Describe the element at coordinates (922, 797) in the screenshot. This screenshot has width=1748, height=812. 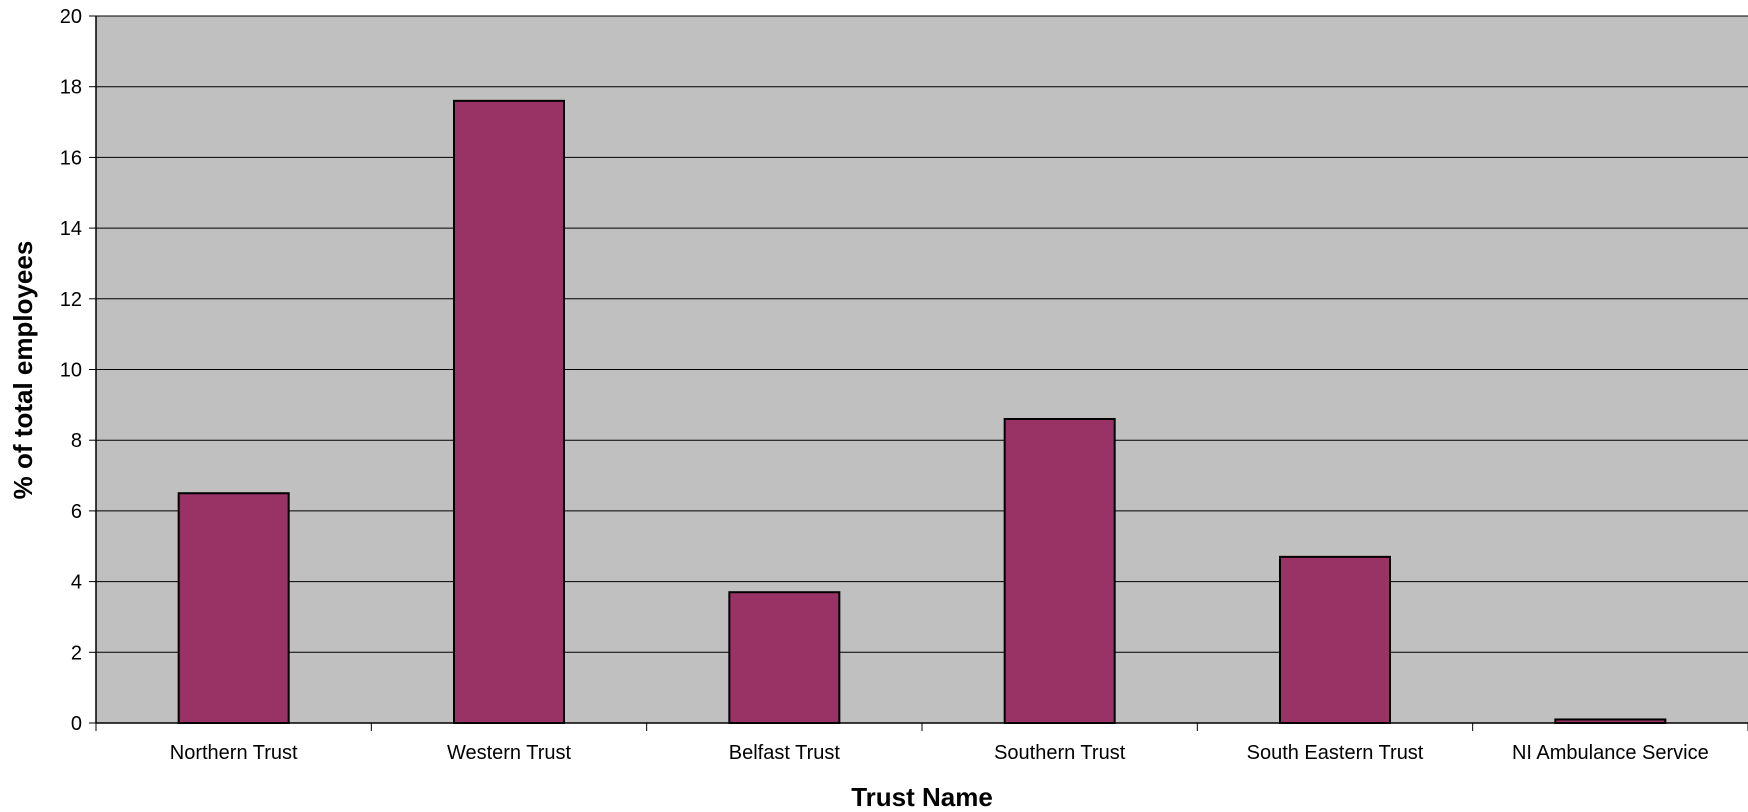
I see `x-axis-title: Trust Name` at that location.